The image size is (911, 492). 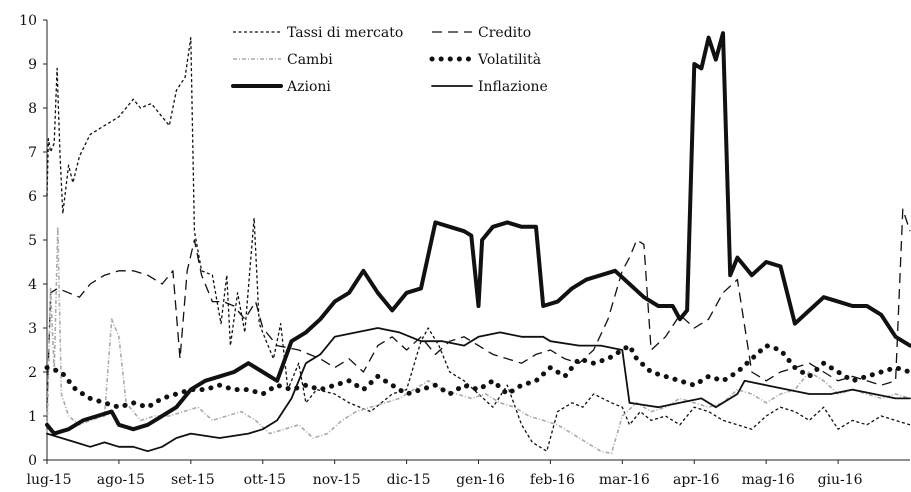 I want to click on legend-label: Azioni, so click(x=308, y=87).